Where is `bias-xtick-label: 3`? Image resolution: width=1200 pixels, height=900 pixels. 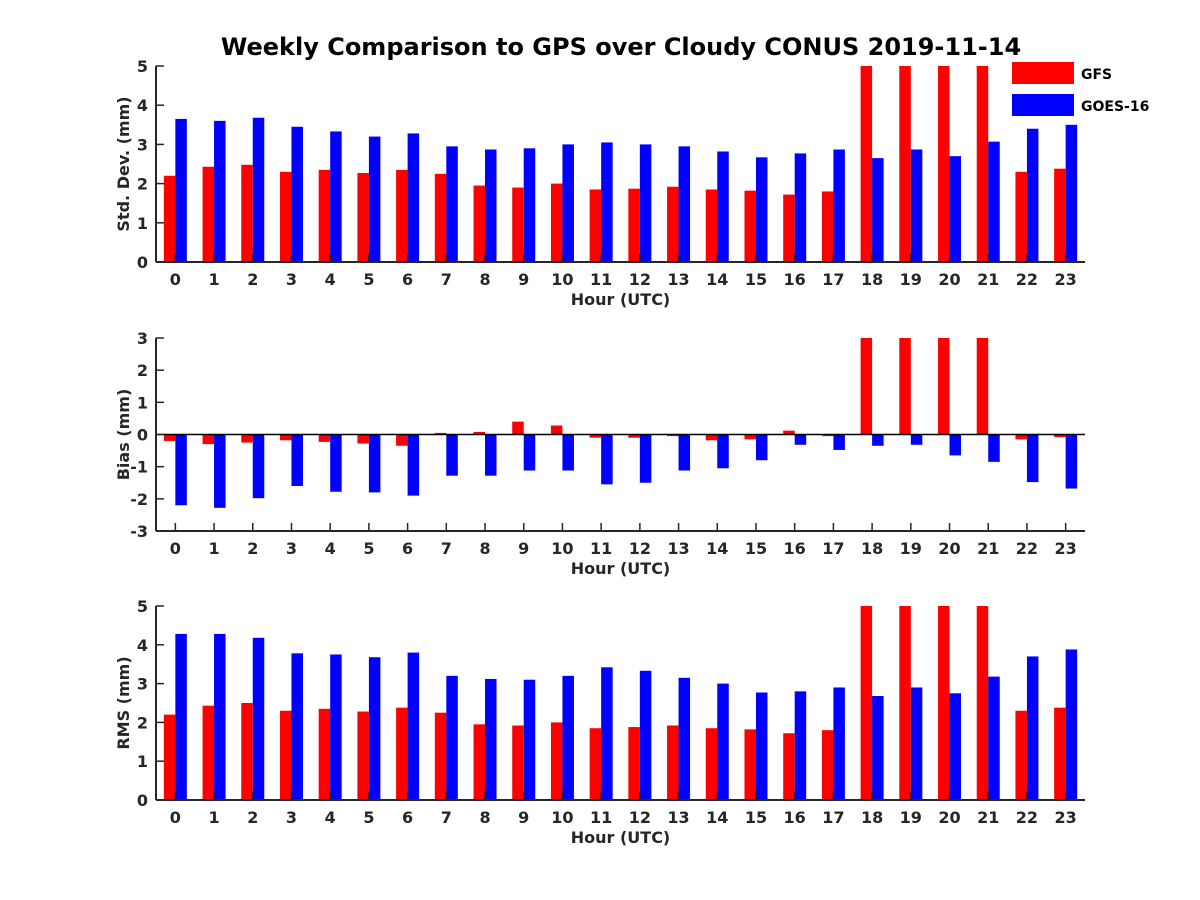 bias-xtick-label: 3 is located at coordinates (291, 548).